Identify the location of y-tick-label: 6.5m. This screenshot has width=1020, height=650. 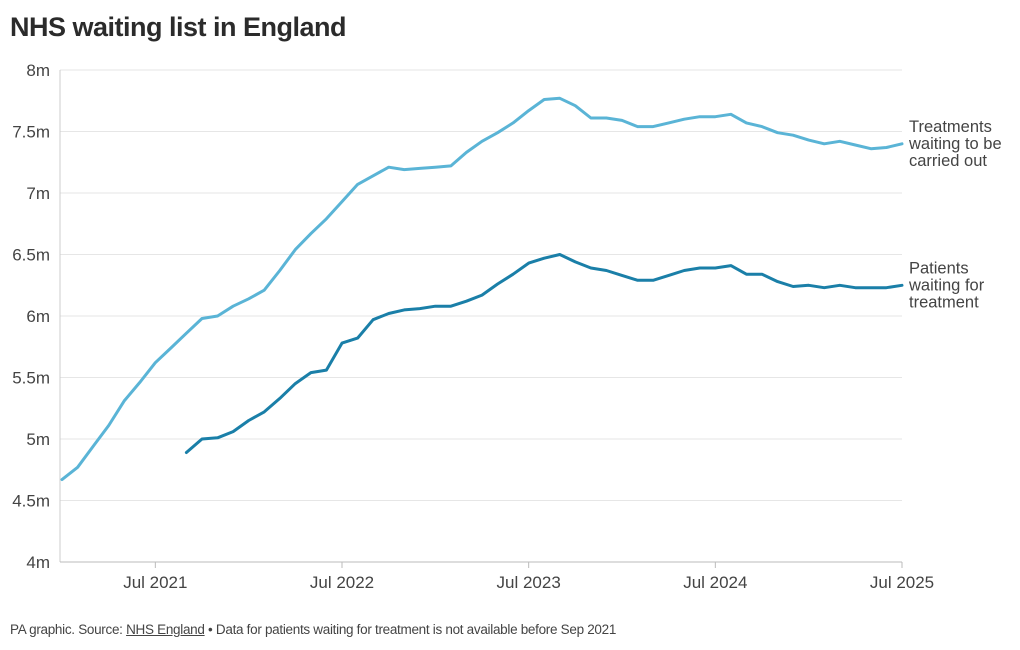
(31, 255).